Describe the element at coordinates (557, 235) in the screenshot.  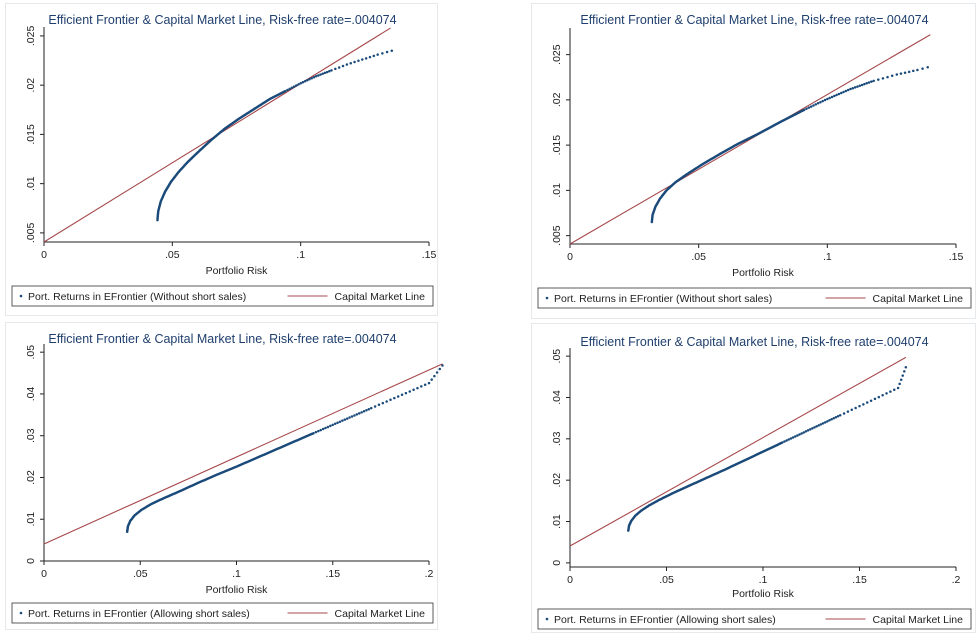
I see `y-tick-label: .005` at that location.